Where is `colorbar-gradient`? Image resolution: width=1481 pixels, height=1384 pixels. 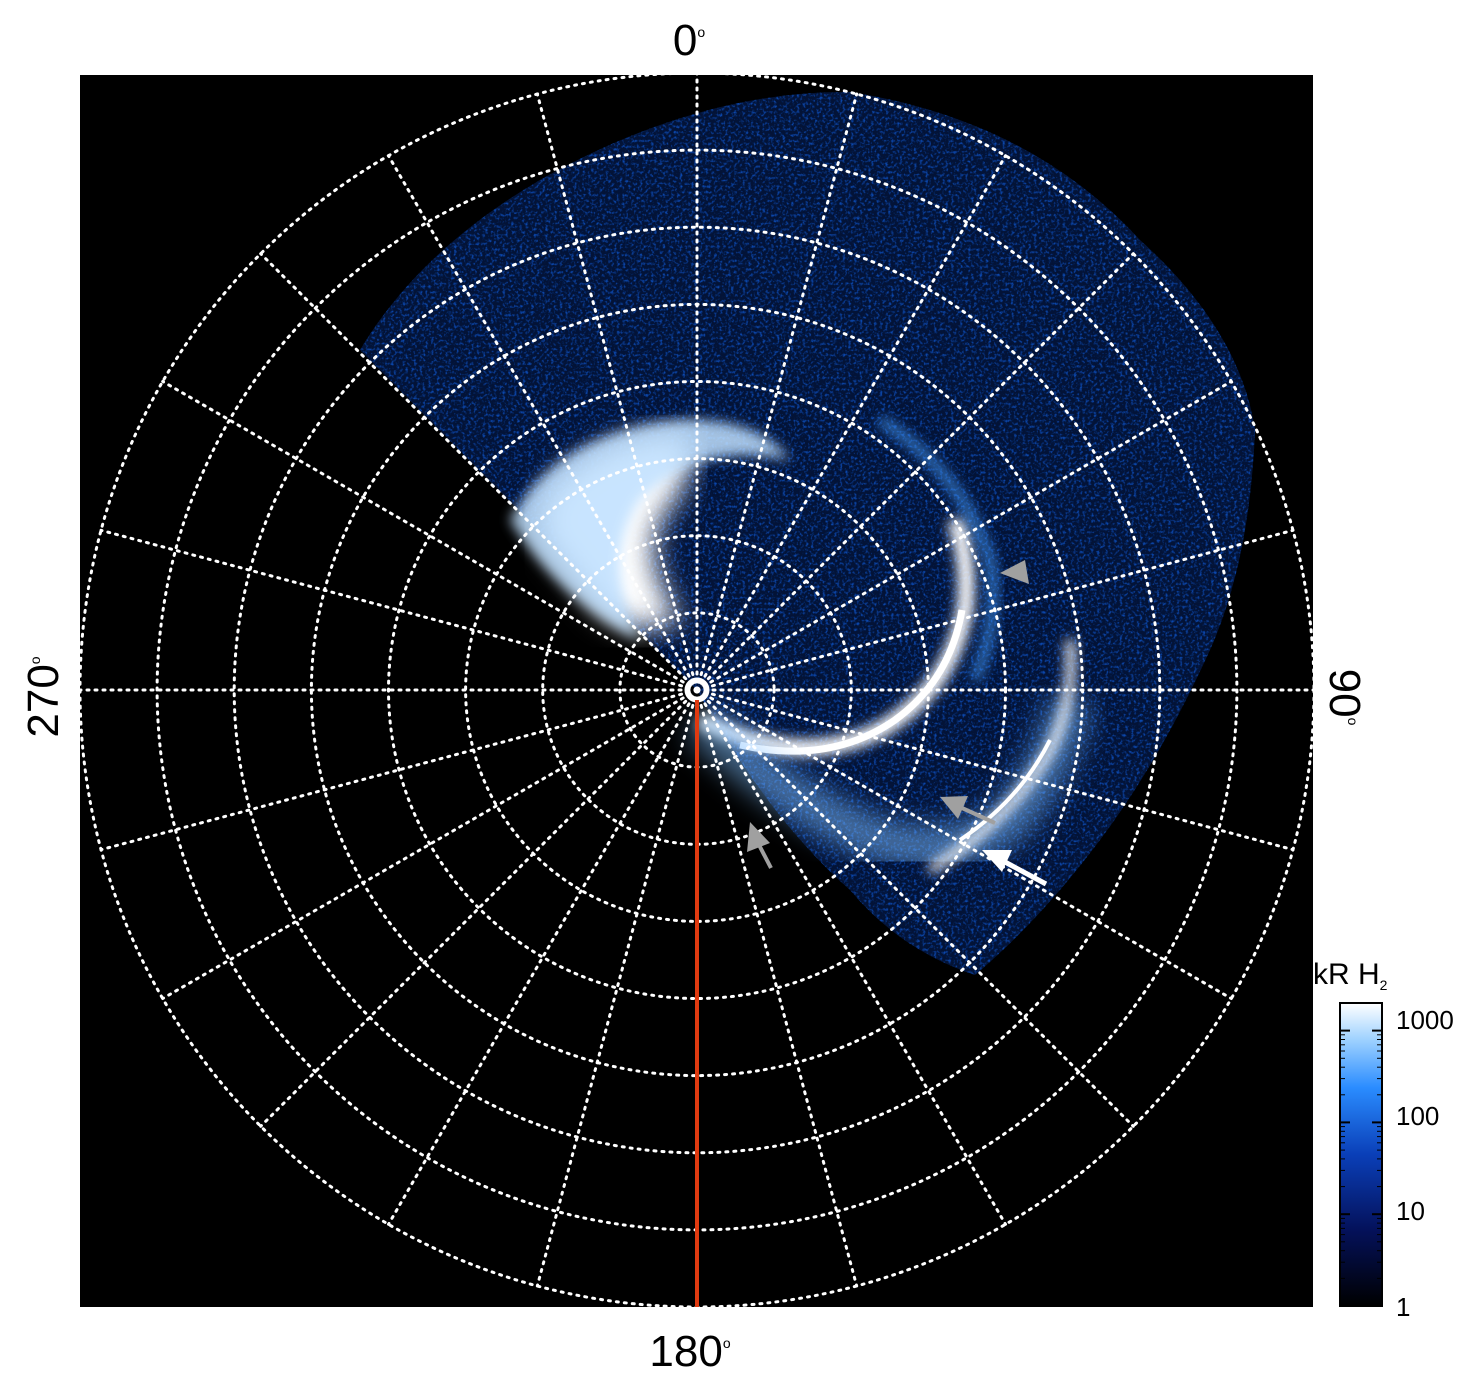 colorbar-gradient is located at coordinates (1361, 1154).